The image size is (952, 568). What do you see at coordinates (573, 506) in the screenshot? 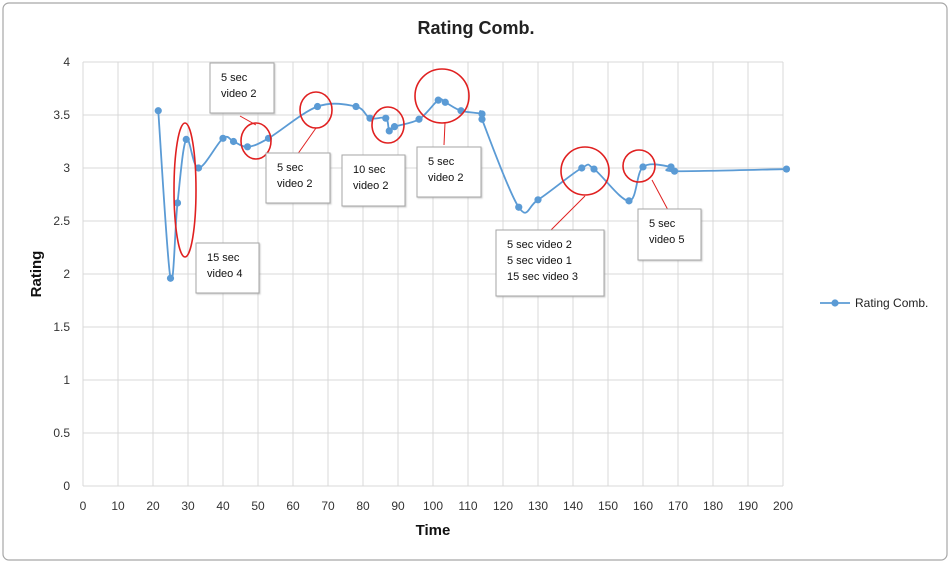
I see `x-tick-label: 140` at bounding box center [573, 506].